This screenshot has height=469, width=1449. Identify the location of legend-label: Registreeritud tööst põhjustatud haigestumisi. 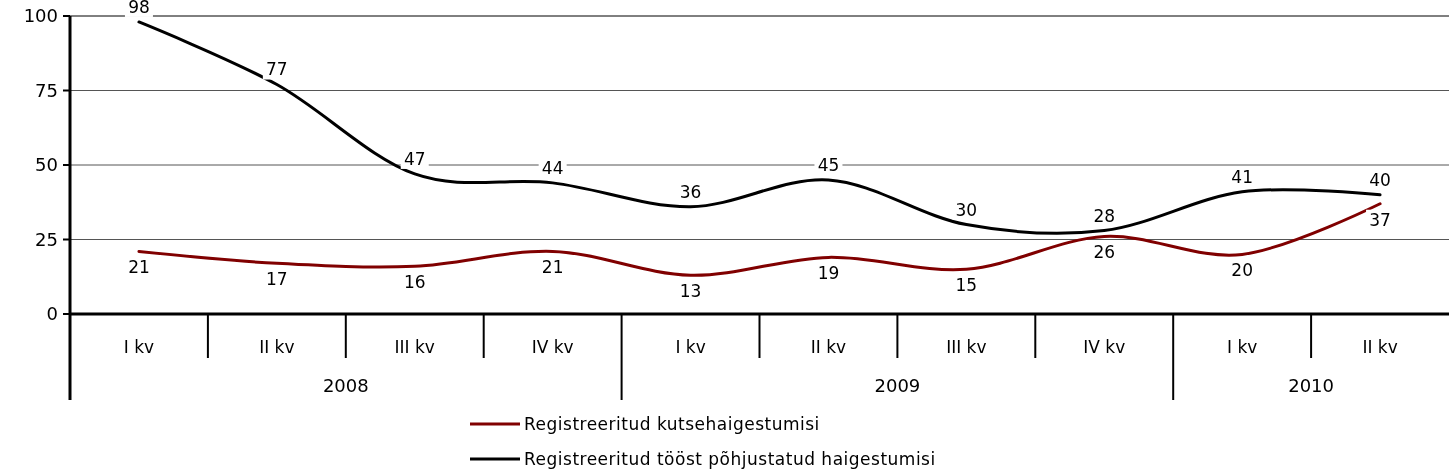
(730, 458).